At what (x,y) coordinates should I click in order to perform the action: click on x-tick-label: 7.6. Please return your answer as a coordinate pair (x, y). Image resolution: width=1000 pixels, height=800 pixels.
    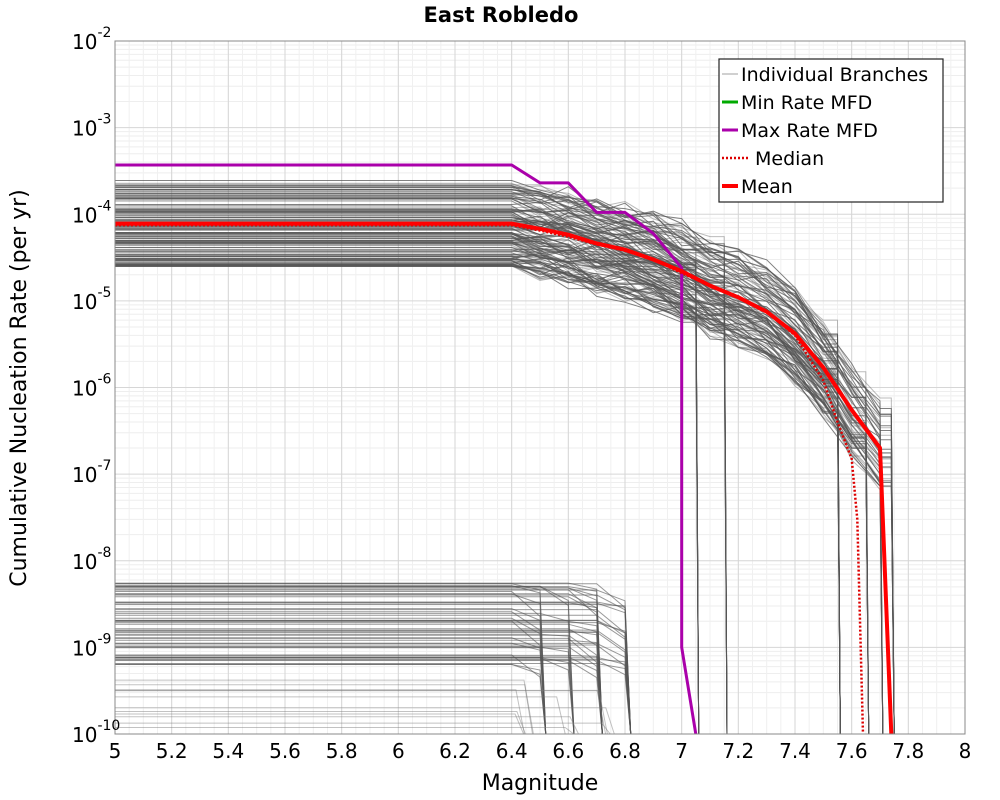
    Looking at the image, I should click on (852, 751).